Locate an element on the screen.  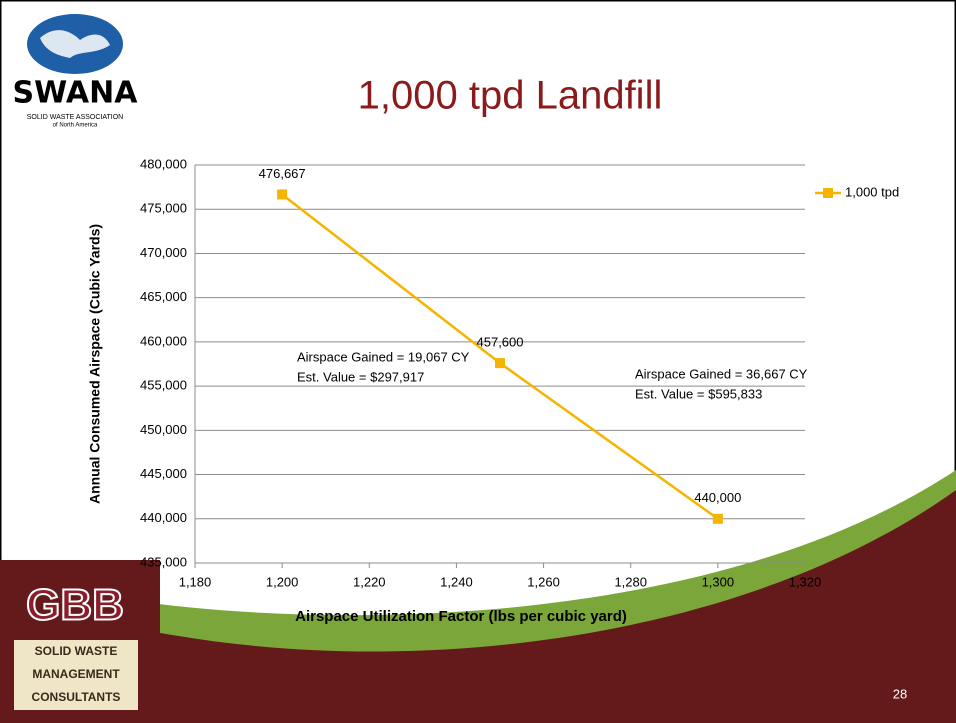
data-label: 440,000 is located at coordinates (717, 497).